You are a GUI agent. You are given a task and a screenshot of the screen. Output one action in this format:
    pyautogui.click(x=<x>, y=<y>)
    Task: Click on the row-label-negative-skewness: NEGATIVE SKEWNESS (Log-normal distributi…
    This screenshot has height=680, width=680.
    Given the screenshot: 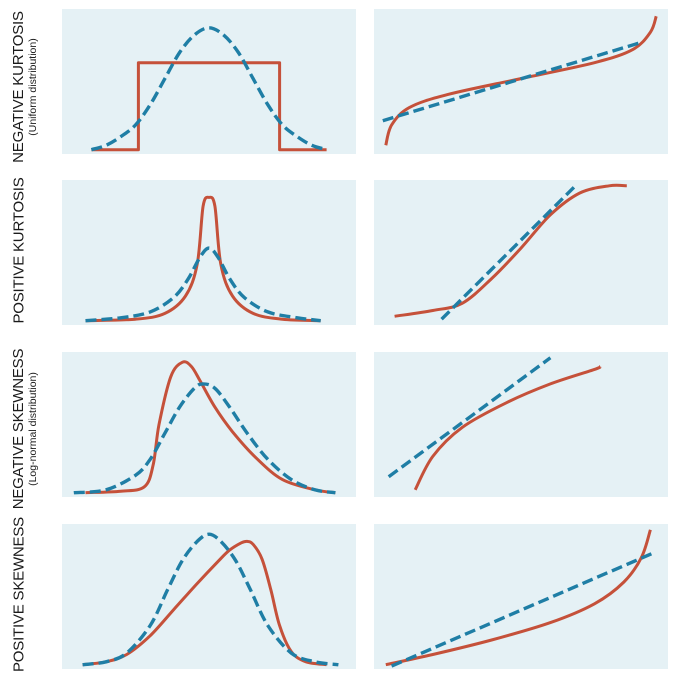 What is the action you would take?
    pyautogui.click(x=25, y=429)
    